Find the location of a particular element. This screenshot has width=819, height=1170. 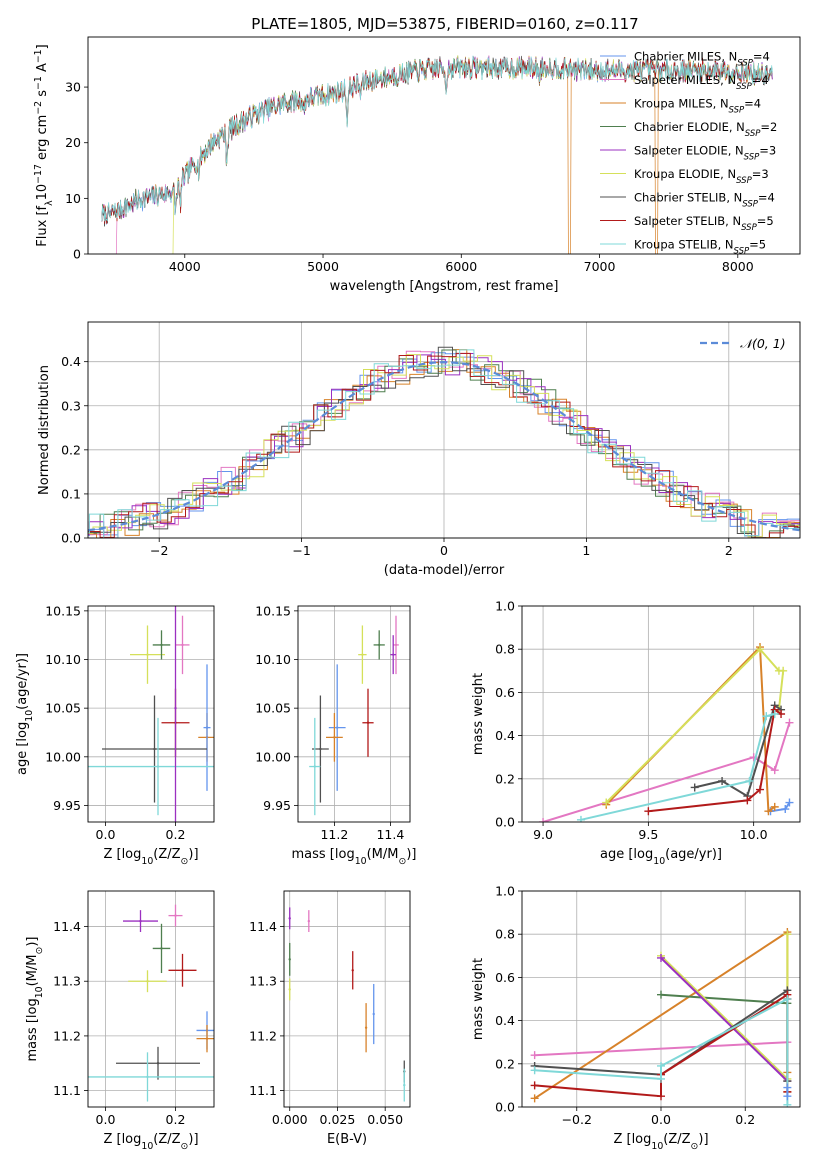

y-axis-label: mass weight is located at coordinates (478, 999).